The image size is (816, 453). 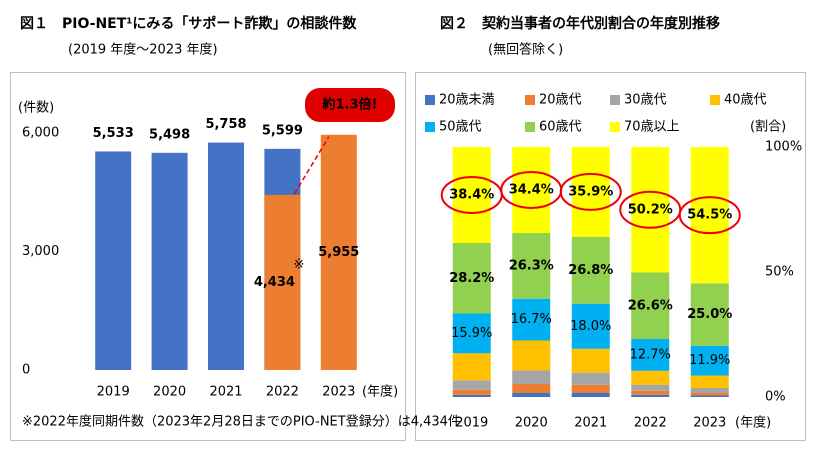 I want to click on data-label: 11.9%, so click(x=709, y=360).